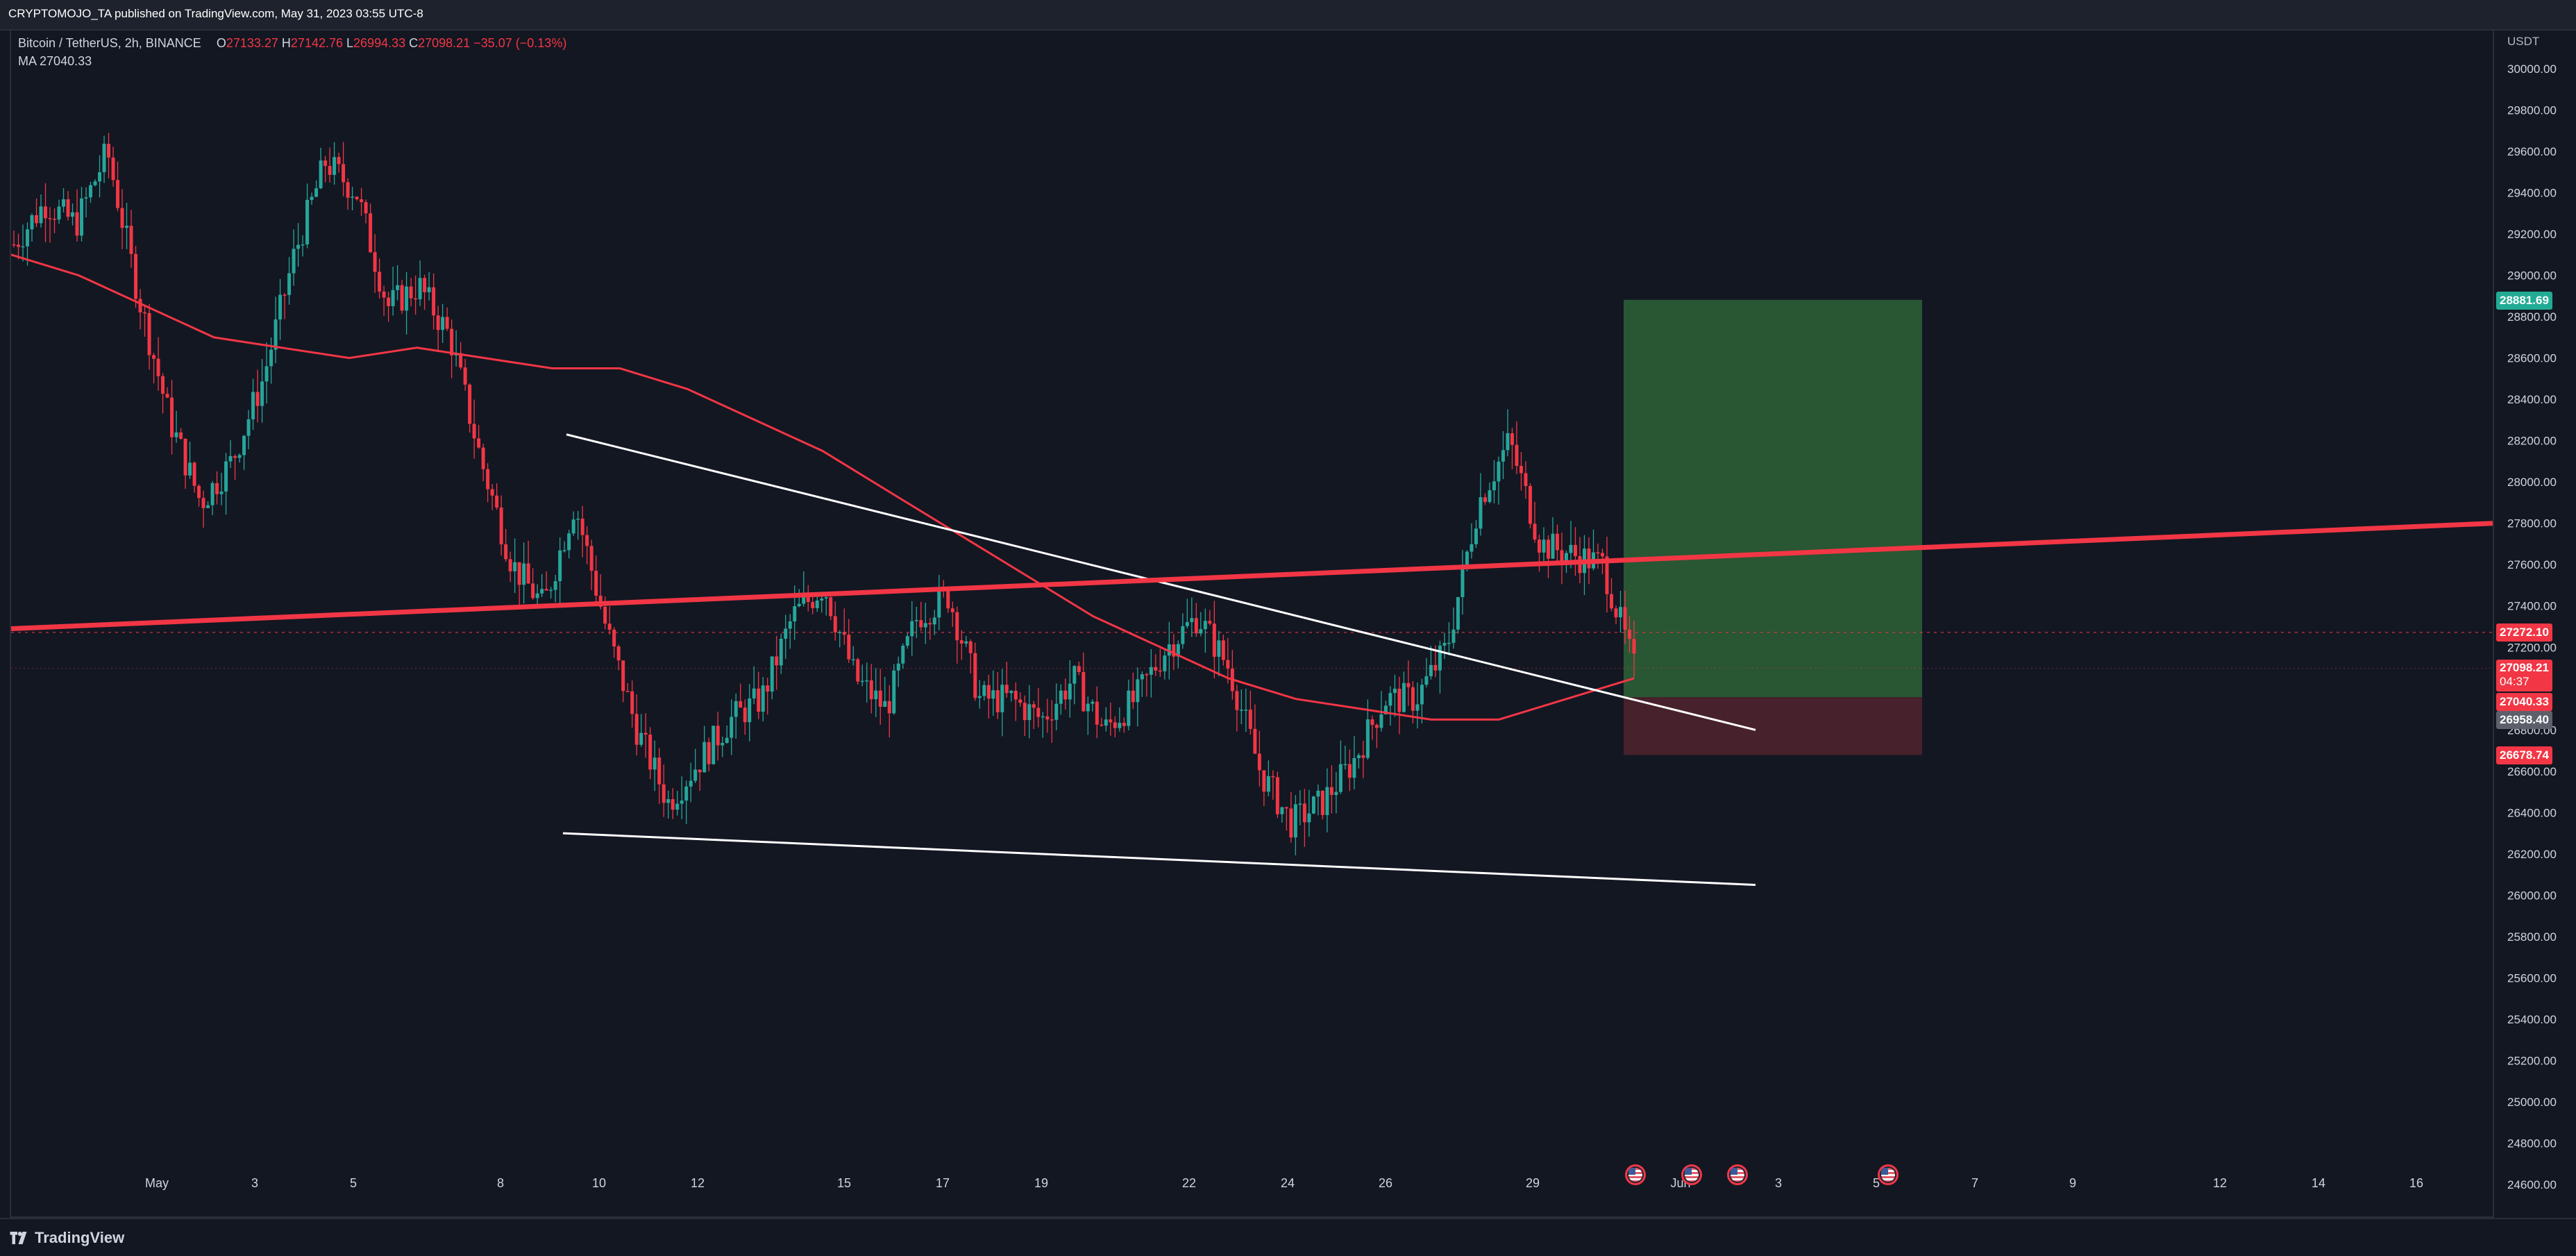 The height and width of the screenshot is (1256, 2576). What do you see at coordinates (67, 1238) in the screenshot?
I see `tradingview-logo: TradingView` at bounding box center [67, 1238].